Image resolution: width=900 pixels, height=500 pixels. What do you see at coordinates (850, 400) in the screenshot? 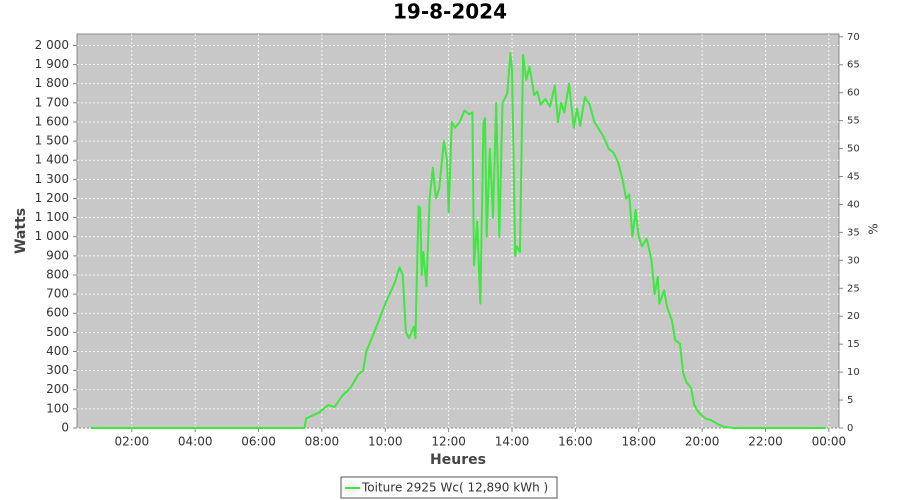
I see `y2-tick-label: 5` at bounding box center [850, 400].